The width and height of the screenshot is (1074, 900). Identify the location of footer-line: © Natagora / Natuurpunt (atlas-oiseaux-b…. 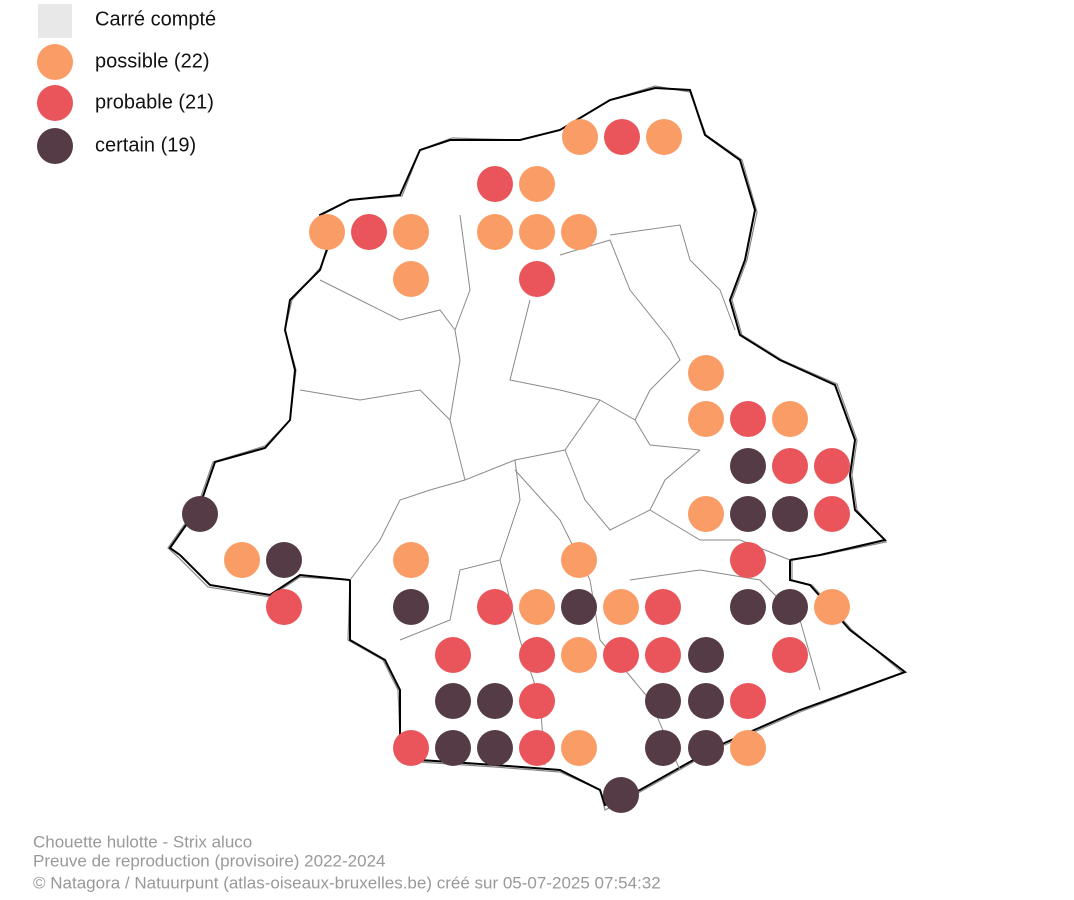
(347, 882).